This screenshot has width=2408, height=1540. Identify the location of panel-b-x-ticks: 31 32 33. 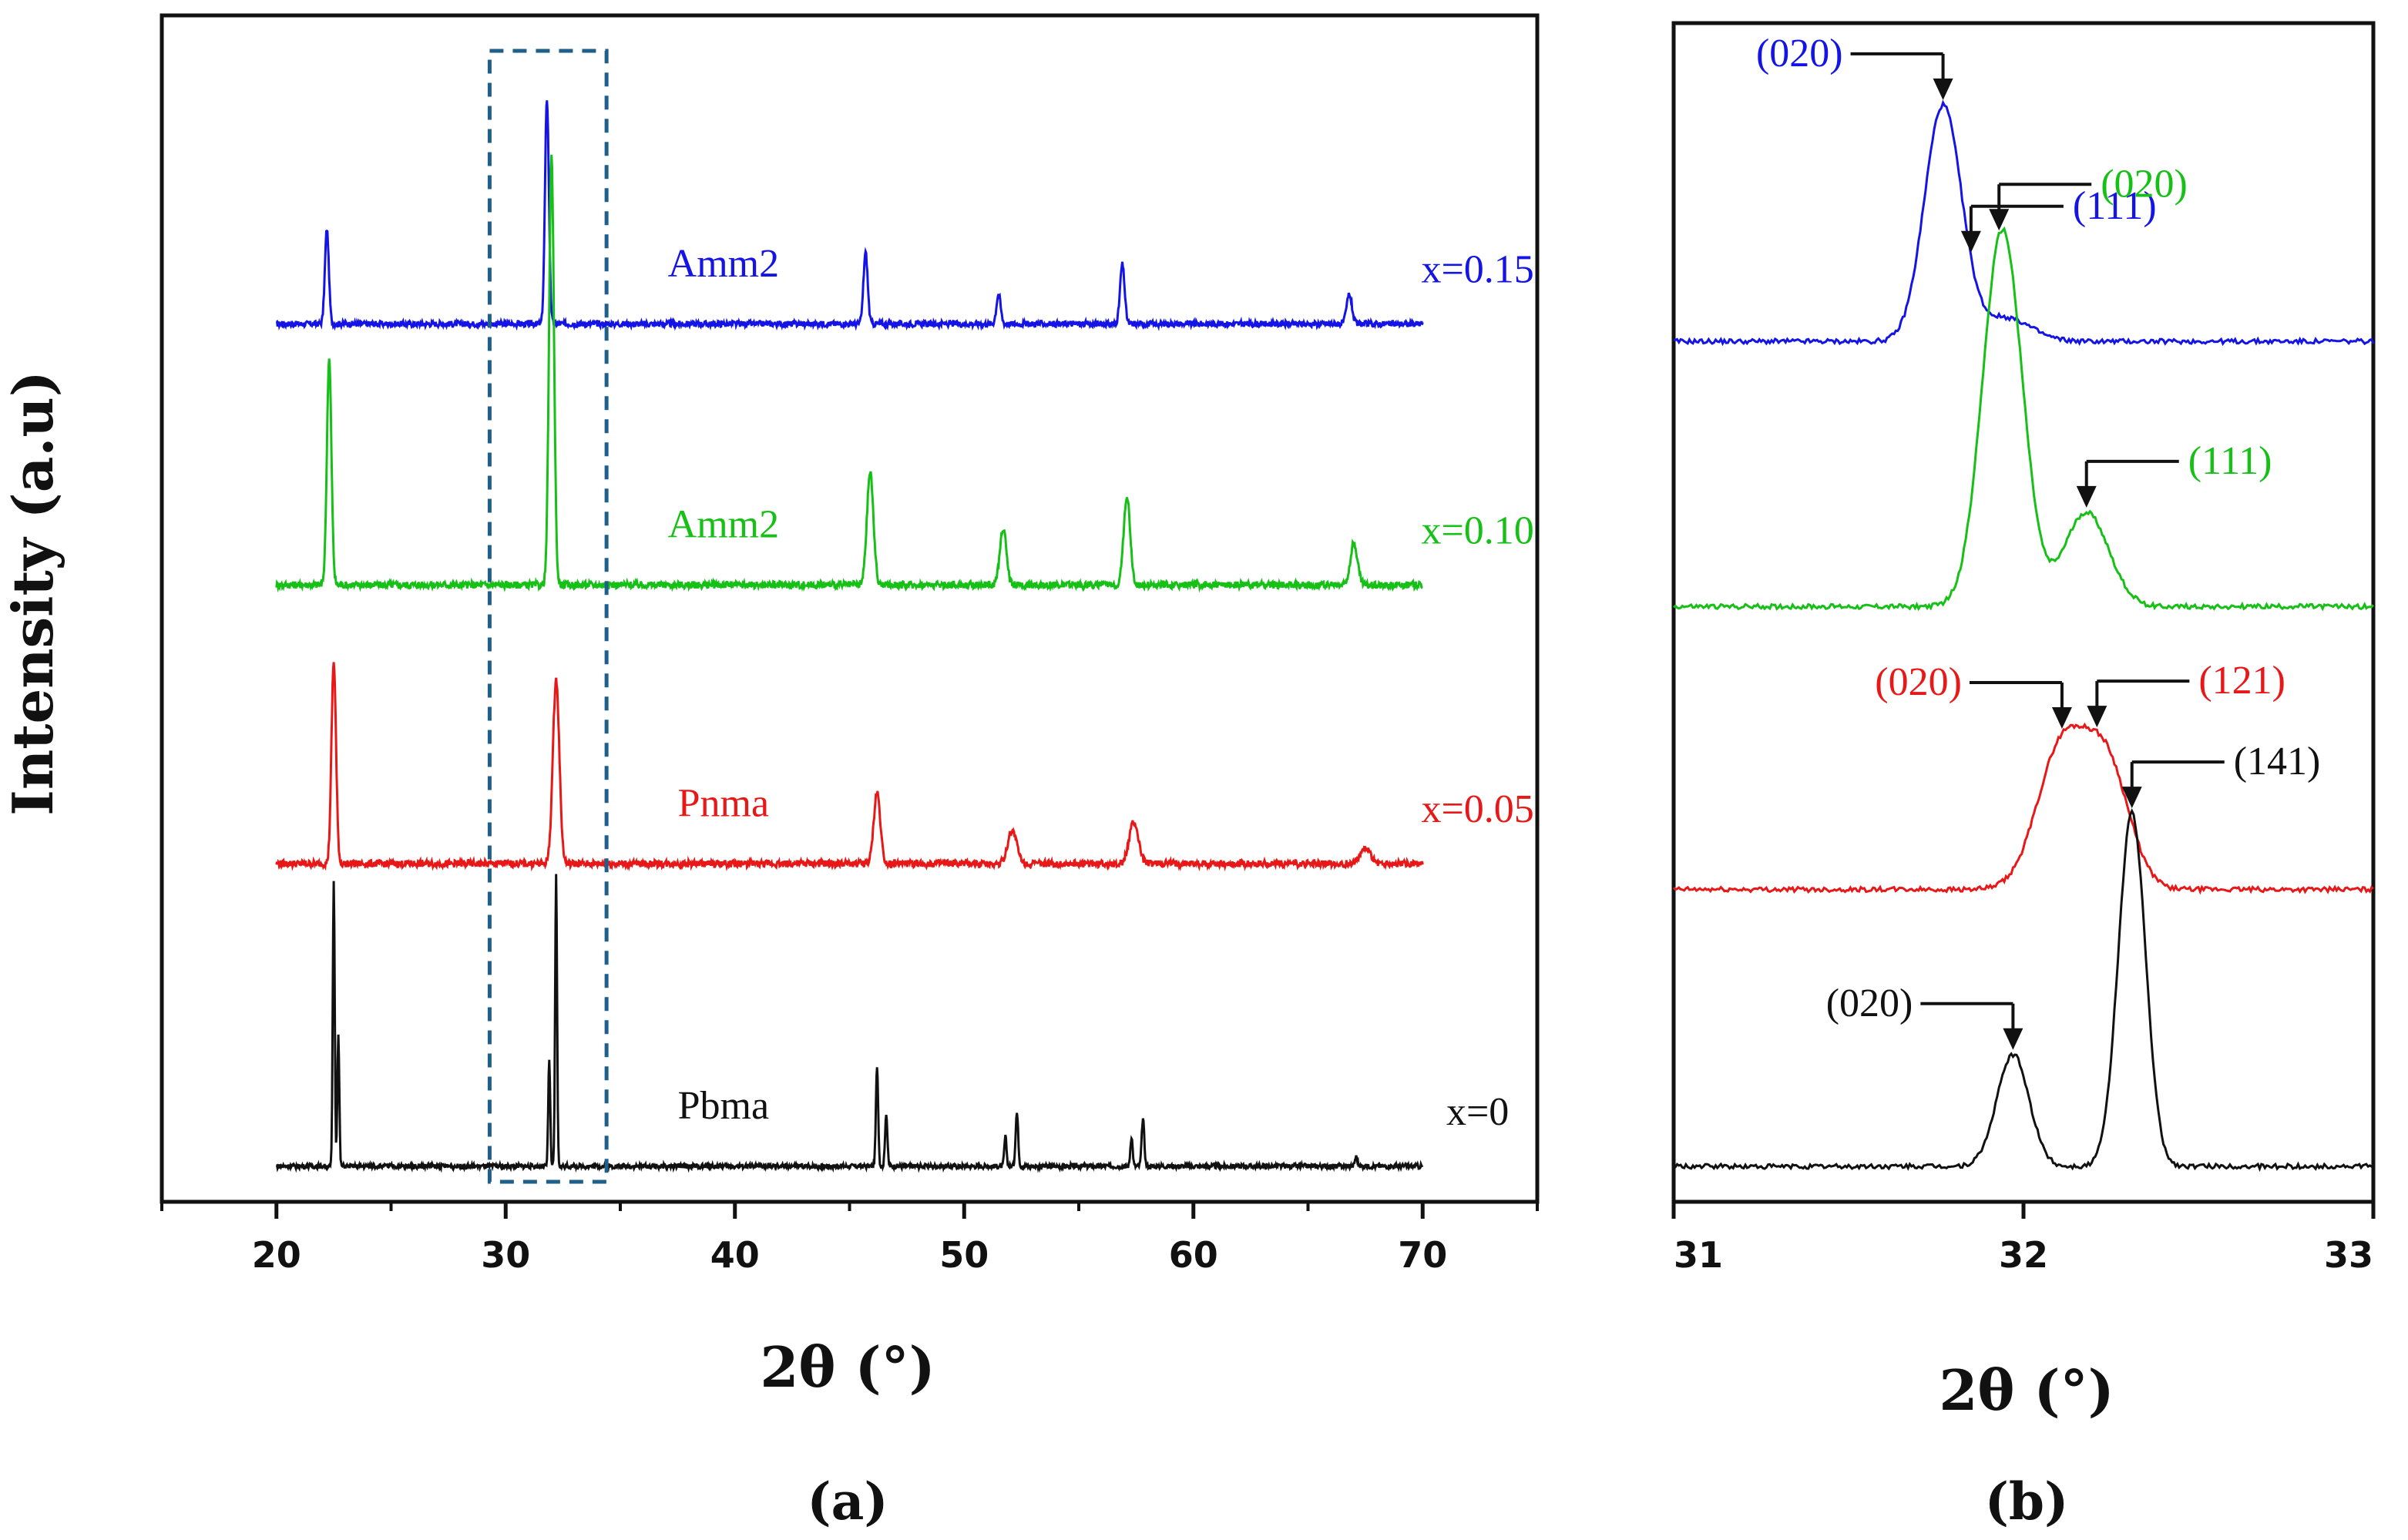
(2024, 1239).